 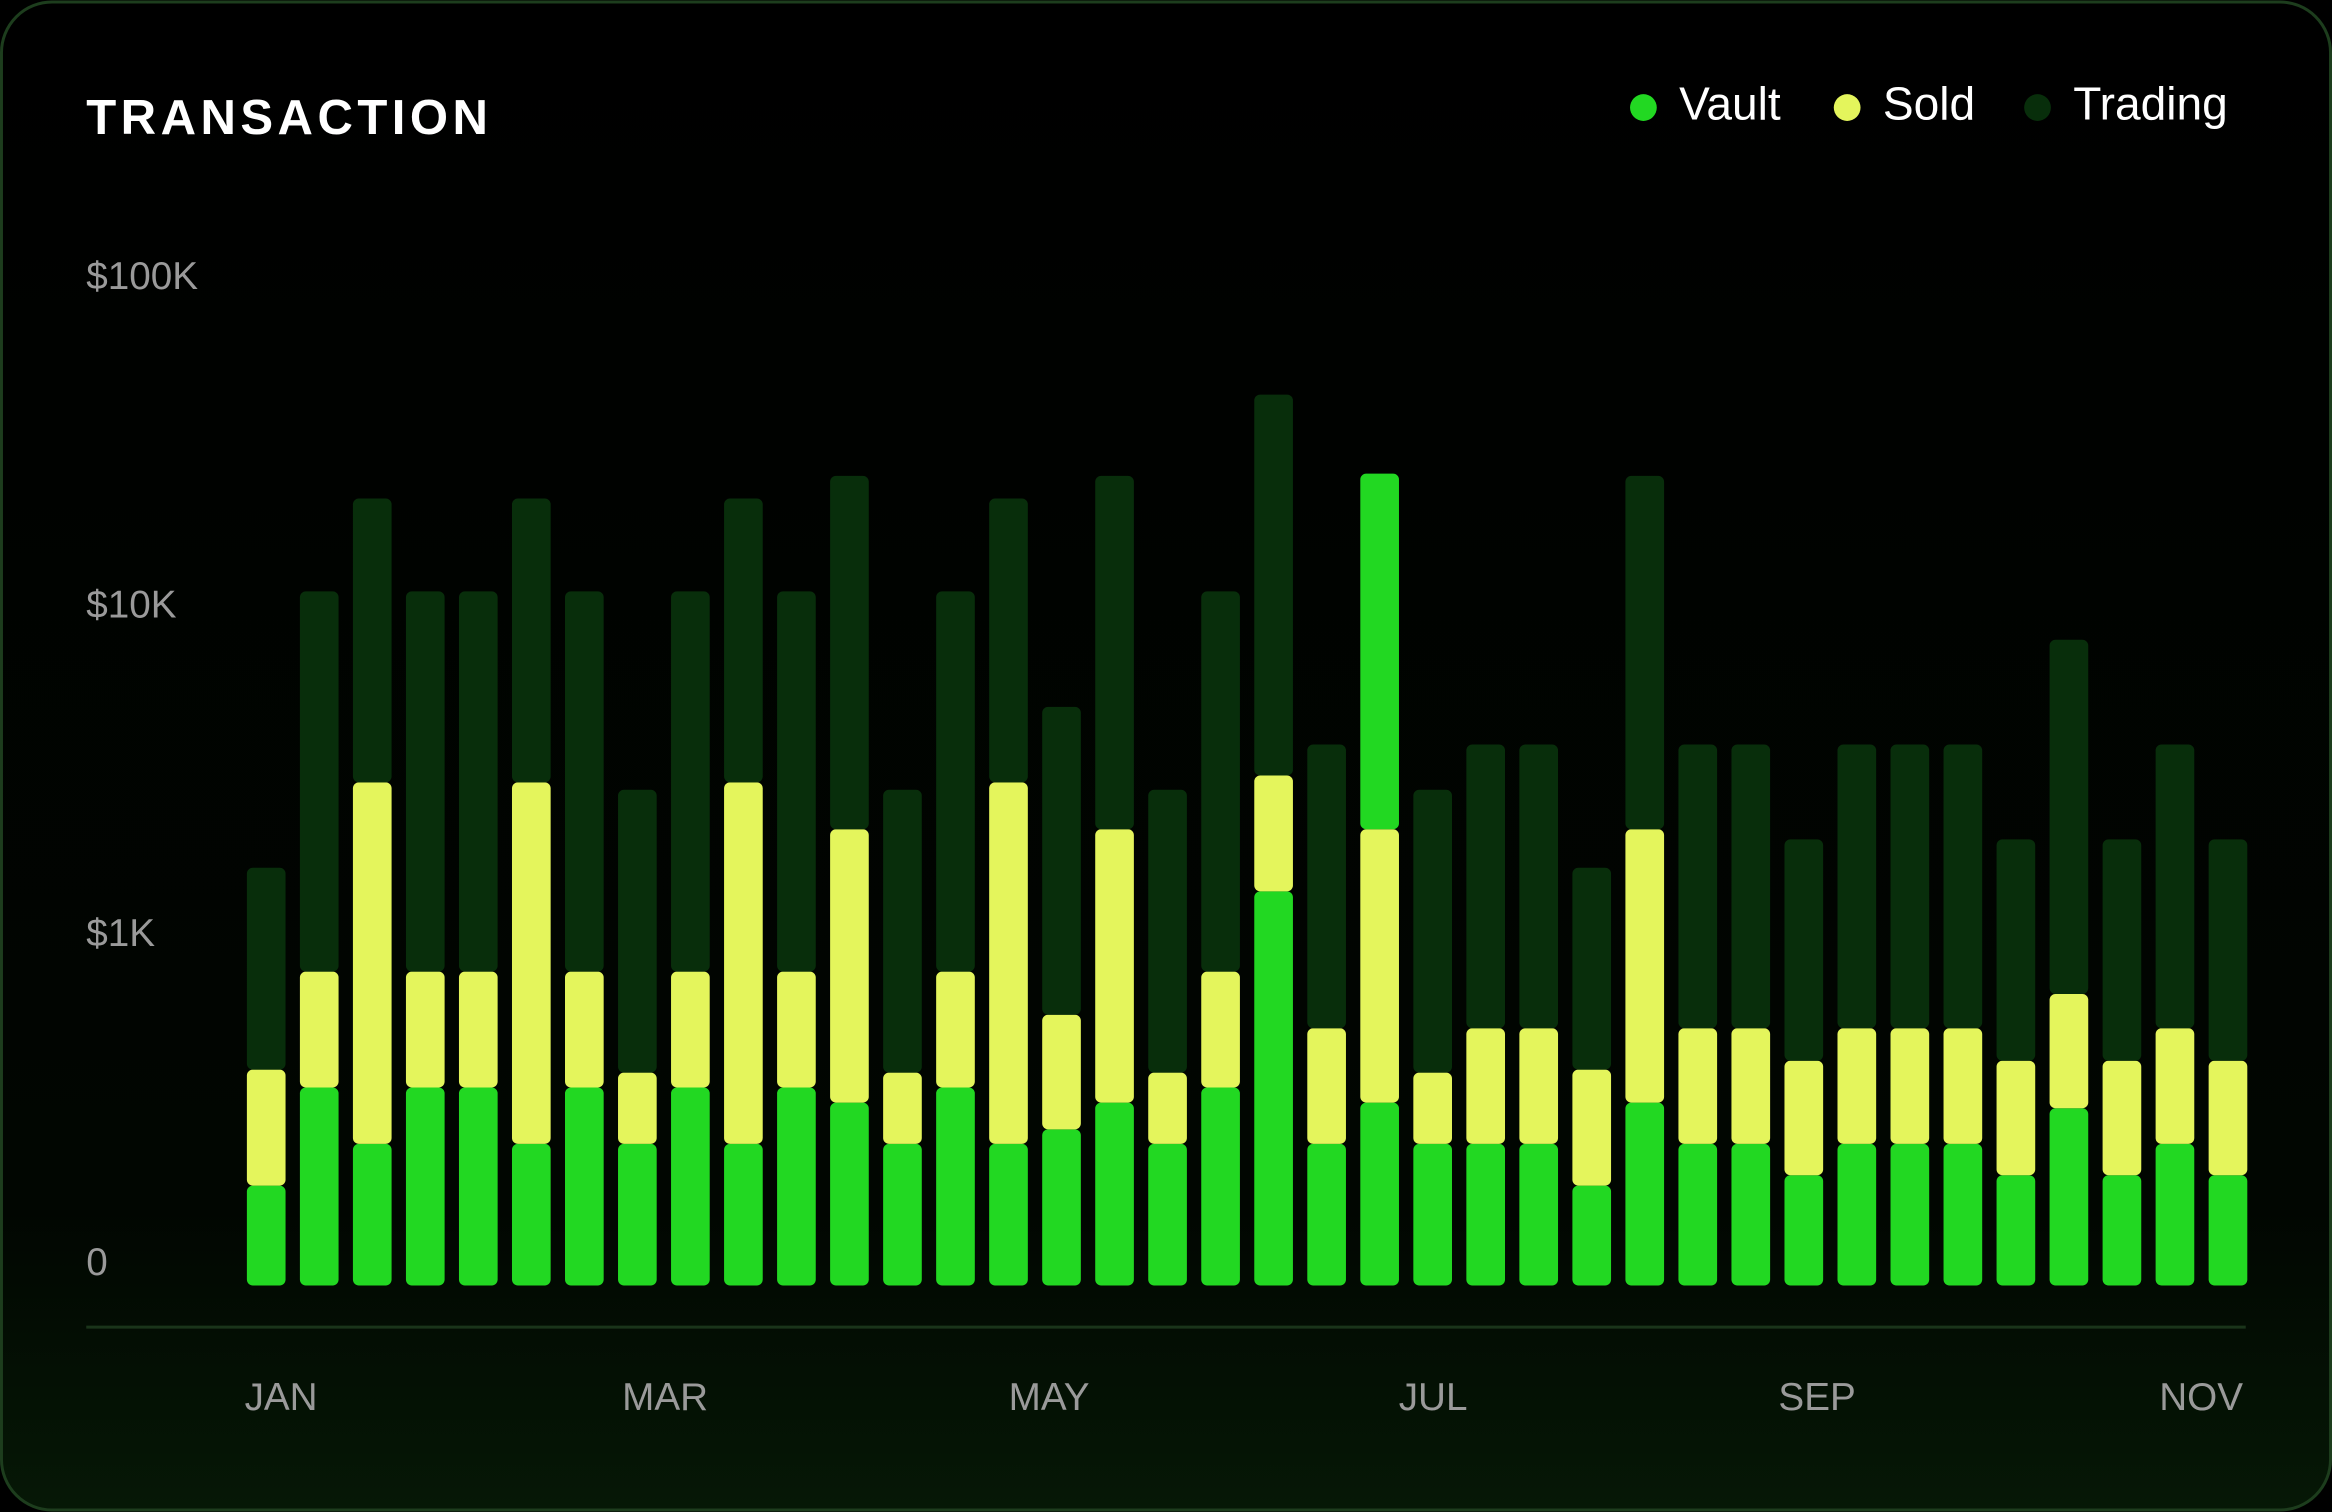 What do you see at coordinates (1433, 1397) in the screenshot?
I see `x-axis-label: JUL` at bounding box center [1433, 1397].